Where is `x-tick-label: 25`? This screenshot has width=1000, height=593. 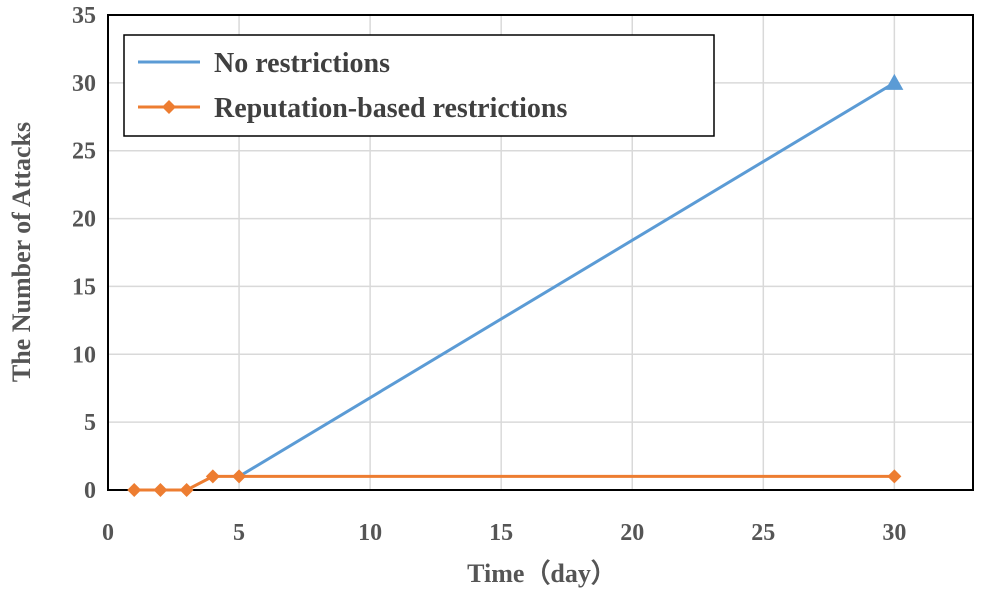
x-tick-label: 25 is located at coordinates (763, 533).